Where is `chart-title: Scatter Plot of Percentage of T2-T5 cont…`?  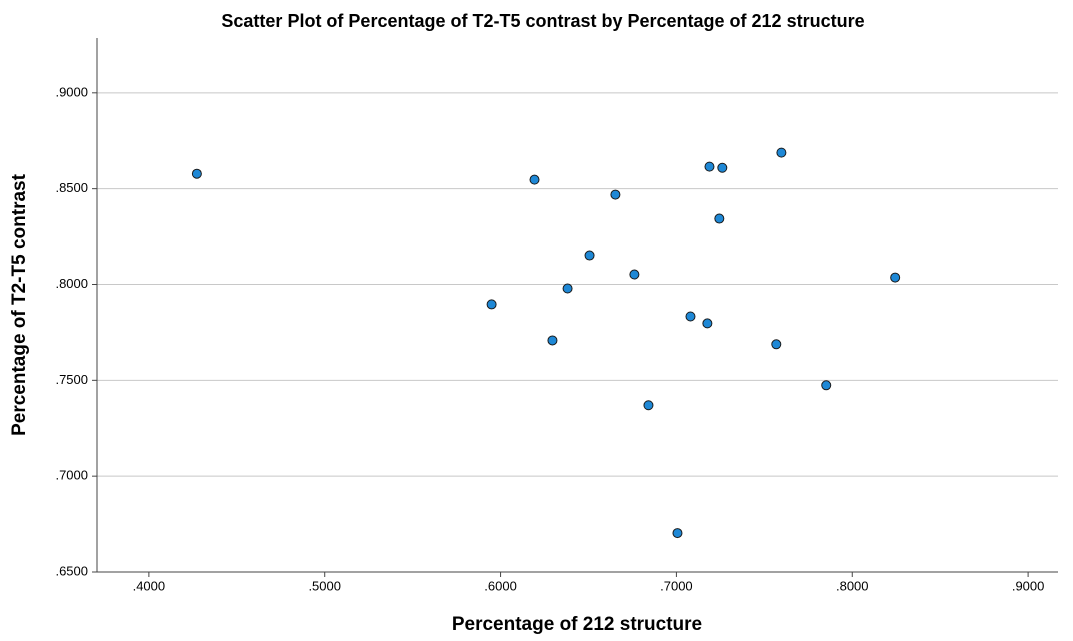
chart-title: Scatter Plot of Percentage of T2-T5 cont… is located at coordinates (542, 21).